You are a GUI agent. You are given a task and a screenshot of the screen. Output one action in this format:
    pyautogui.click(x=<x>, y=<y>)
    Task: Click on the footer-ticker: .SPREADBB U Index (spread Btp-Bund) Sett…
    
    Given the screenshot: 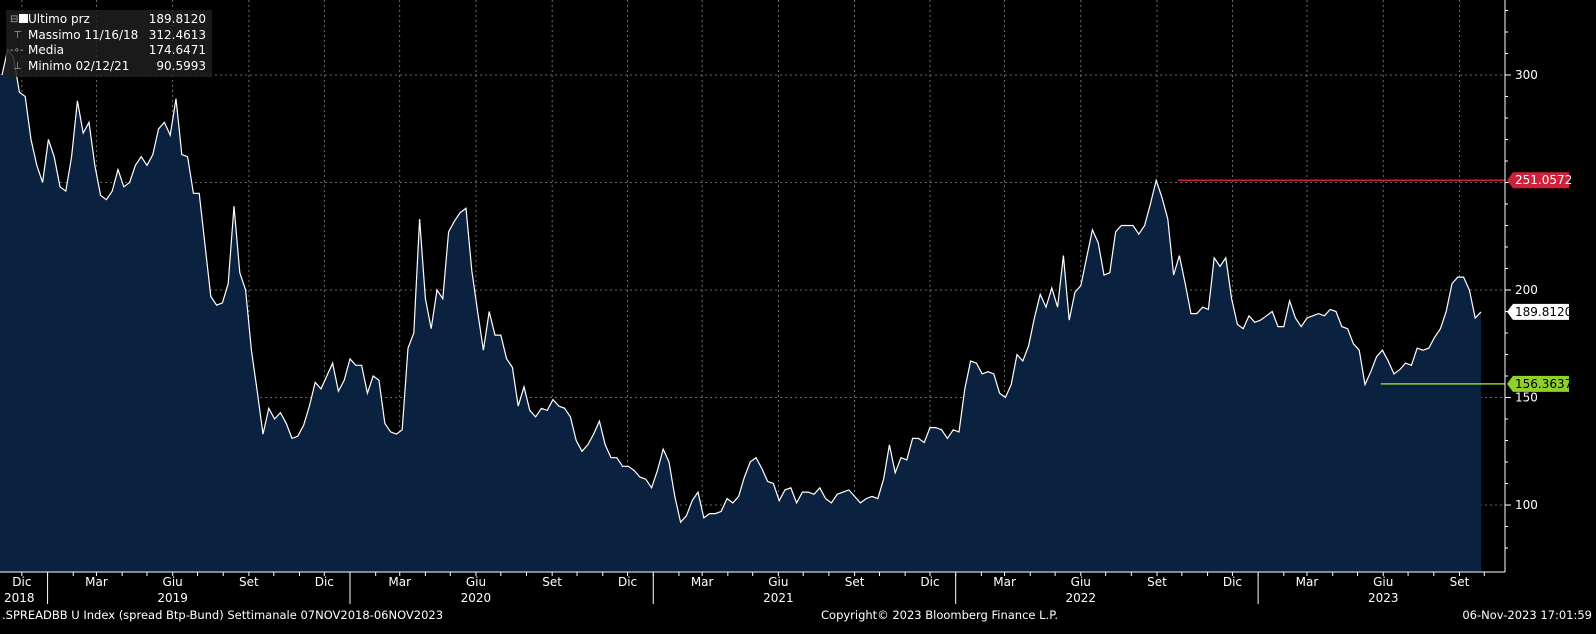 What is the action you would take?
    pyautogui.click(x=223, y=615)
    